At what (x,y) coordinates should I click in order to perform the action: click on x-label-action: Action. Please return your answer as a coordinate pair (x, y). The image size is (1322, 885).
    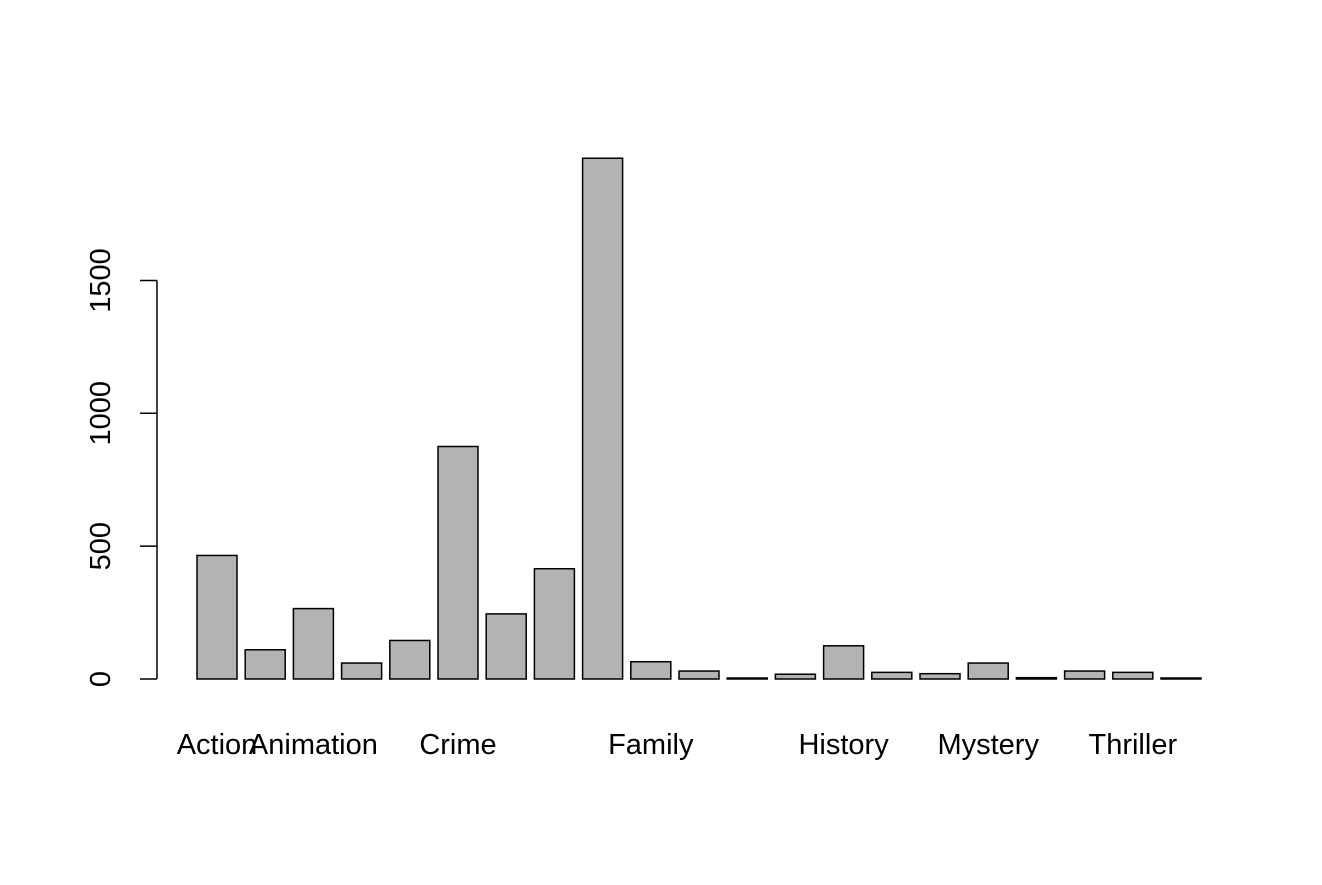
    Looking at the image, I should click on (217, 745).